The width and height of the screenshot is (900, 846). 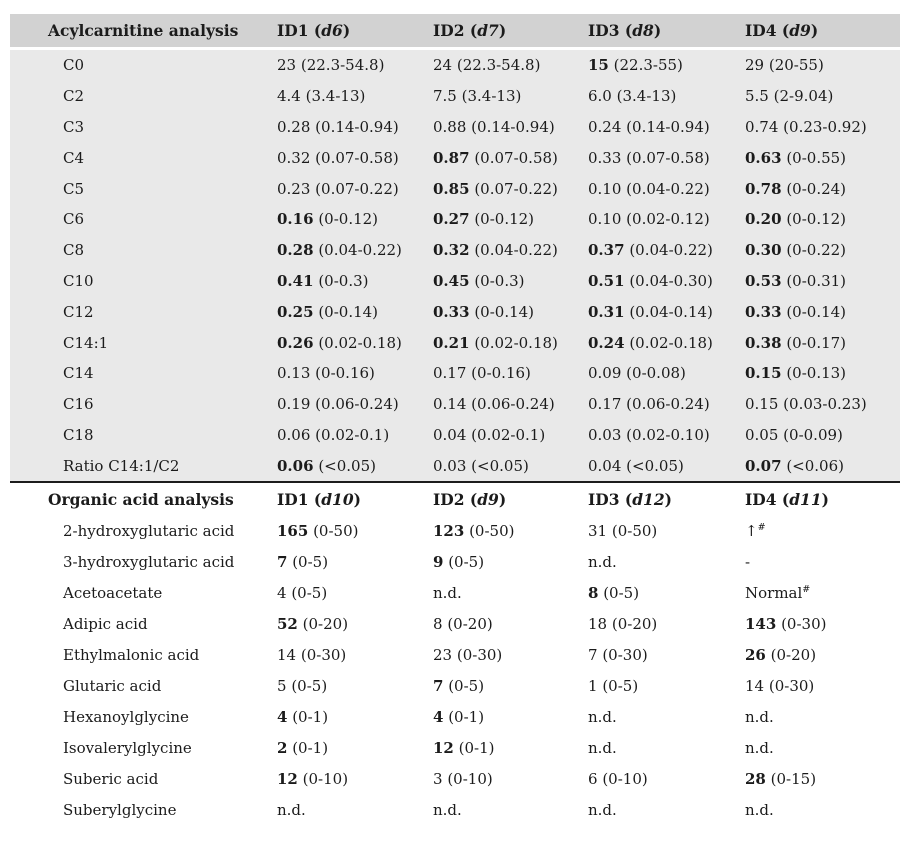 What do you see at coordinates (604, 499) in the screenshot?
I see `column-id: ID3` at bounding box center [604, 499].